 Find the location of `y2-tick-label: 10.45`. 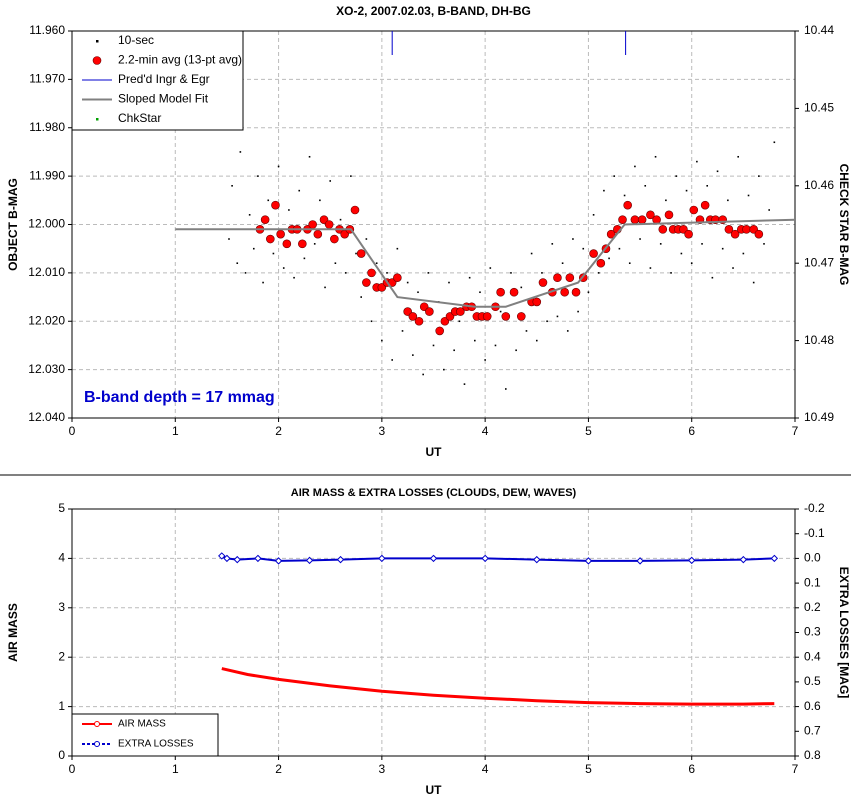

y2-tick-label: 10.45 is located at coordinates (819, 108).